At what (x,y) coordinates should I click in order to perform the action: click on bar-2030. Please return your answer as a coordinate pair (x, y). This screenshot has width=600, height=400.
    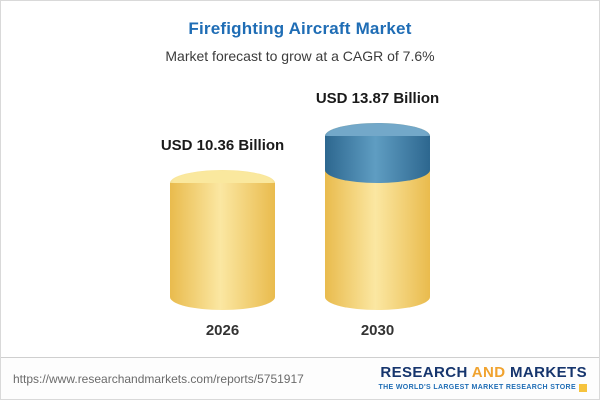
    Looking at the image, I should click on (377, 216).